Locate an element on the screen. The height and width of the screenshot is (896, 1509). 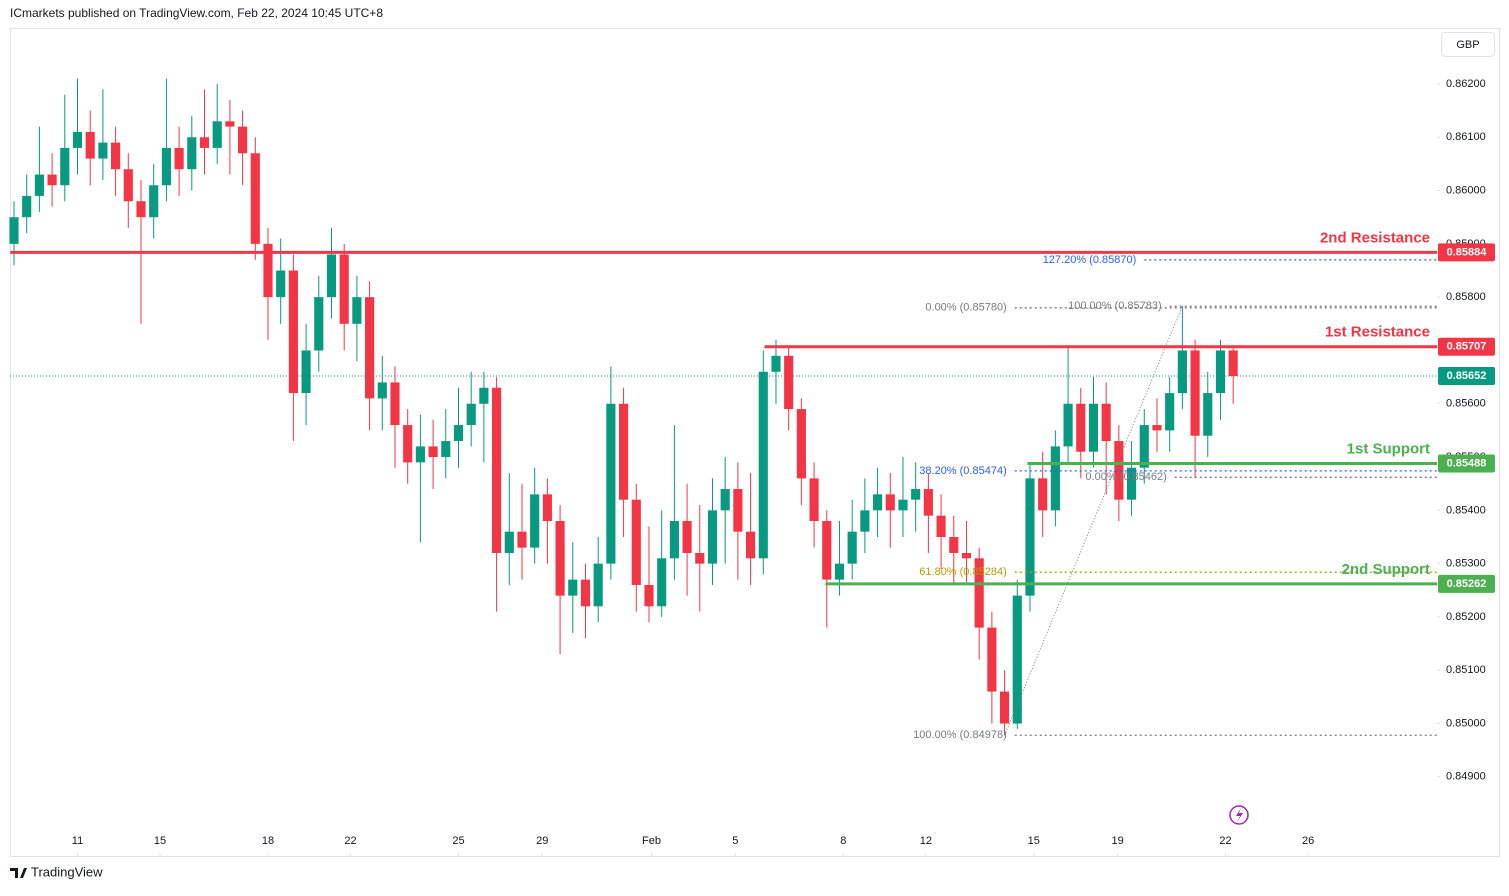
y-tick-label: 0.85300 is located at coordinates (1466, 564).